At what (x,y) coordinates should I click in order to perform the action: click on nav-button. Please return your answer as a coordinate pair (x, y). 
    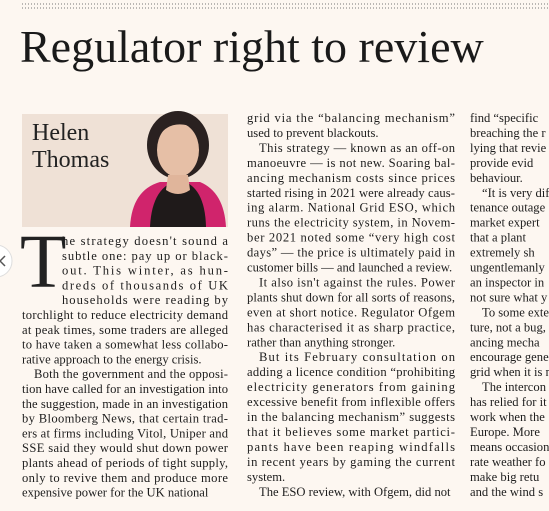
    Looking at the image, I should click on (6, 261).